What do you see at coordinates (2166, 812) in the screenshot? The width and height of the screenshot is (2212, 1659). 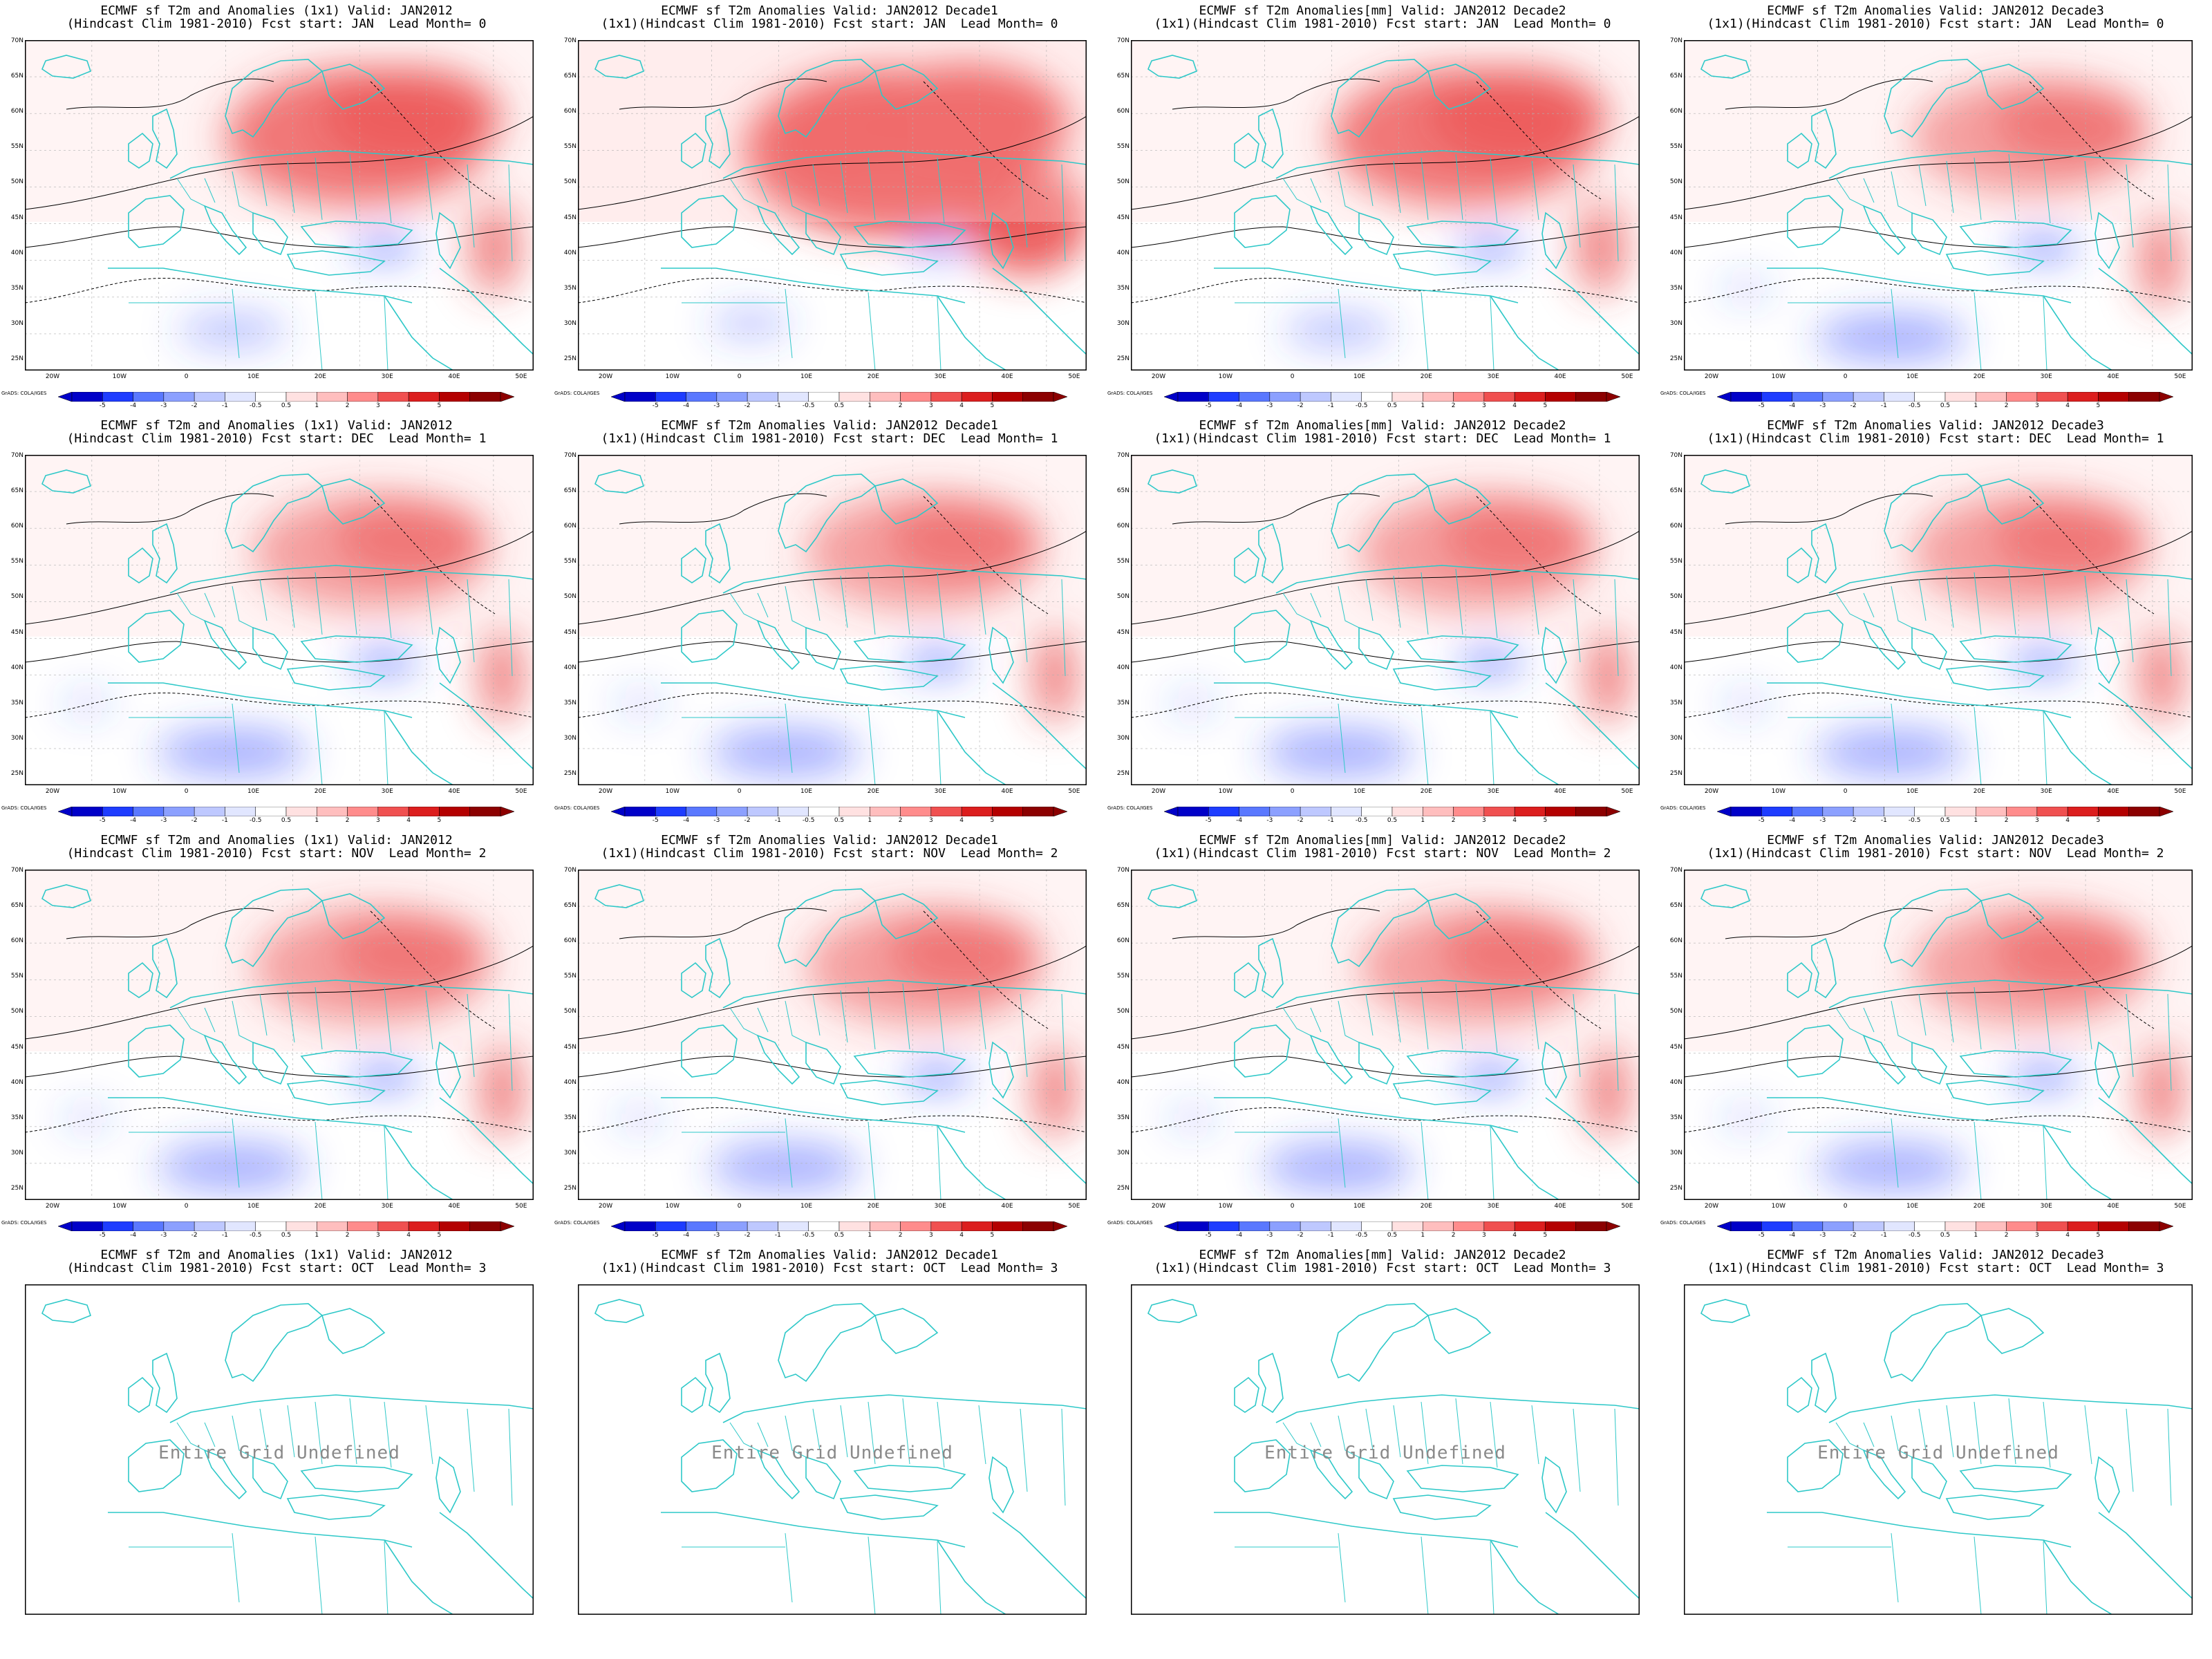 I see `colorbar-arrow-high` at bounding box center [2166, 812].